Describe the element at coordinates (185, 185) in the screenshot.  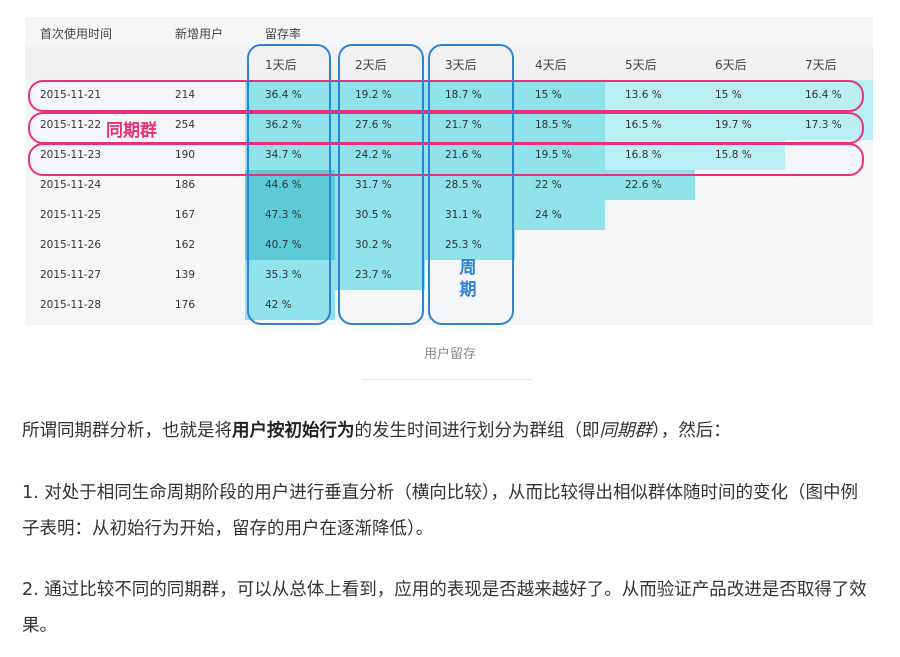
I see `new-user-count: 186` at that location.